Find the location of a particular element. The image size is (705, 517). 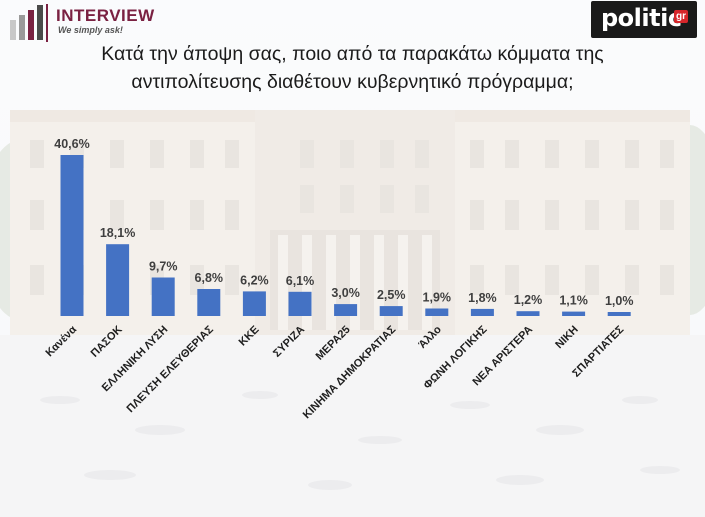

value-label-5: 6,1% is located at coordinates (300, 281).